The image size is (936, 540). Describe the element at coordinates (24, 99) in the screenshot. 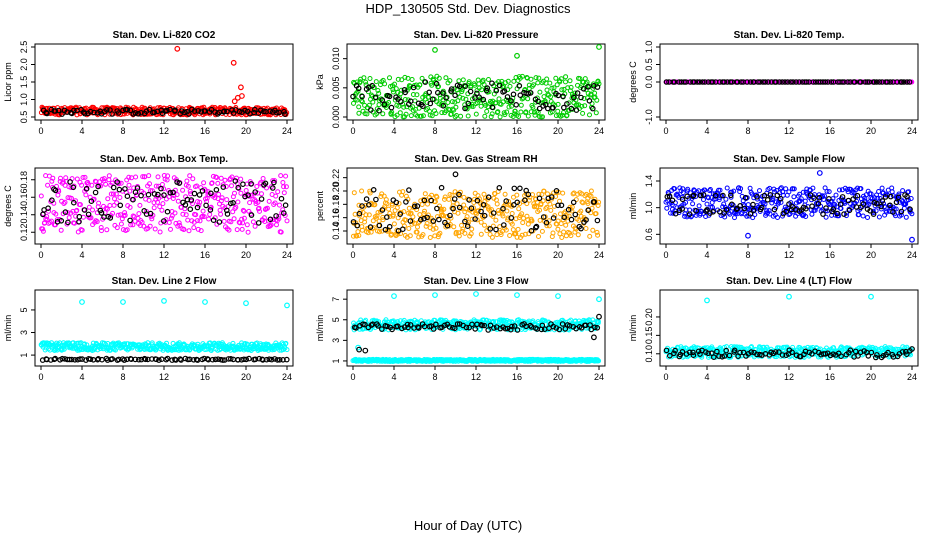

I see `y-tick-label: 1.0` at that location.